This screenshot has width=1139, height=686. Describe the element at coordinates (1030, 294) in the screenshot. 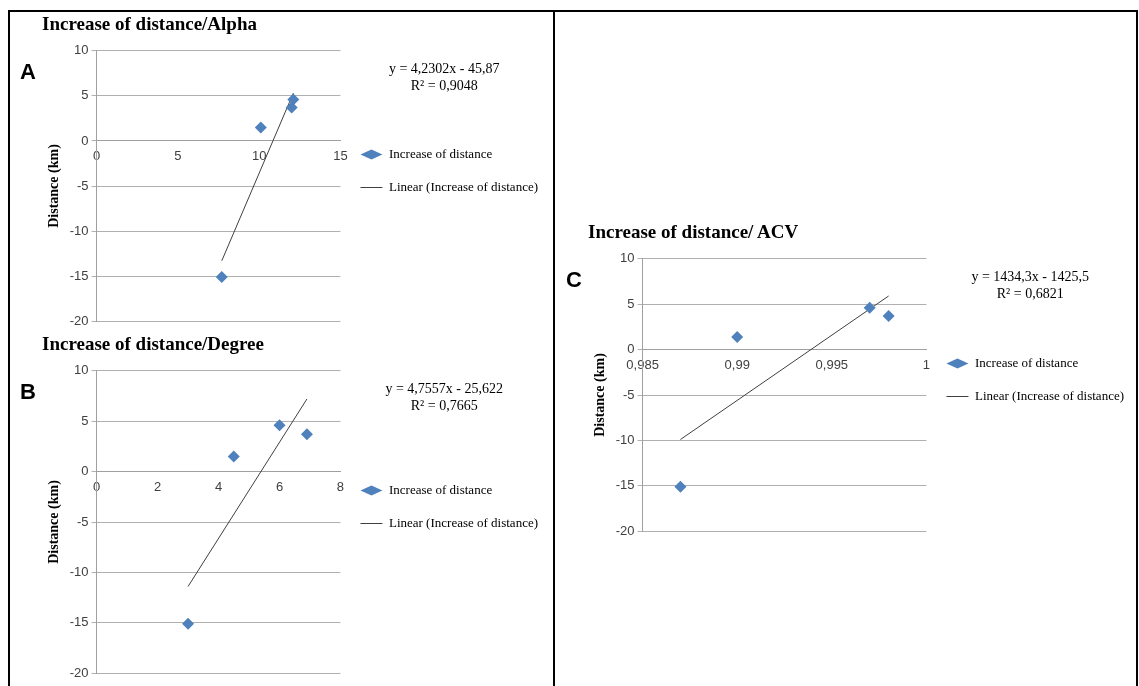

I see `text: R² = 0,6821` at that location.